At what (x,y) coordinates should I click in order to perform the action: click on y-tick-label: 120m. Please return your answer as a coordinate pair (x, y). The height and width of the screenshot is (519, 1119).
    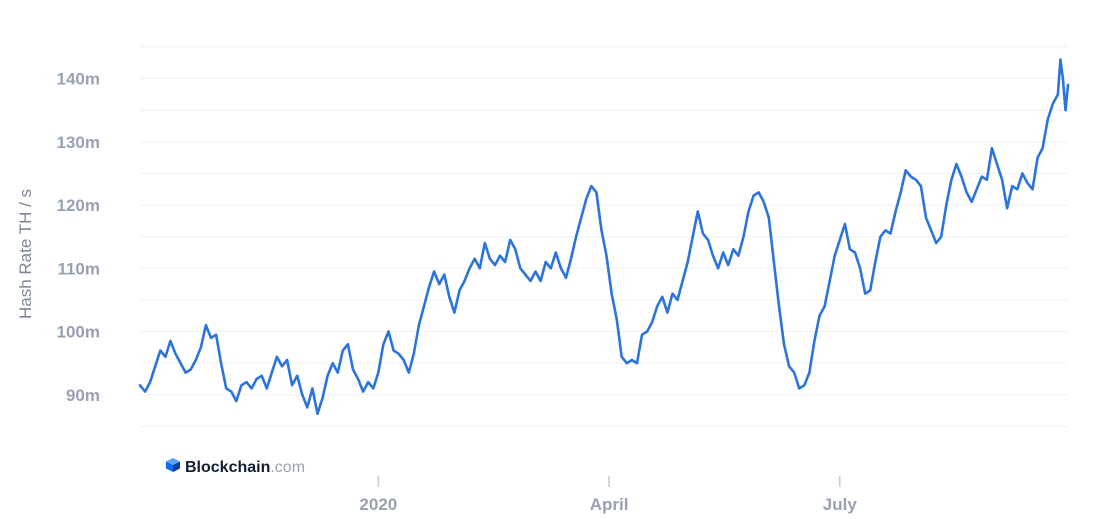
    Looking at the image, I should click on (78, 205).